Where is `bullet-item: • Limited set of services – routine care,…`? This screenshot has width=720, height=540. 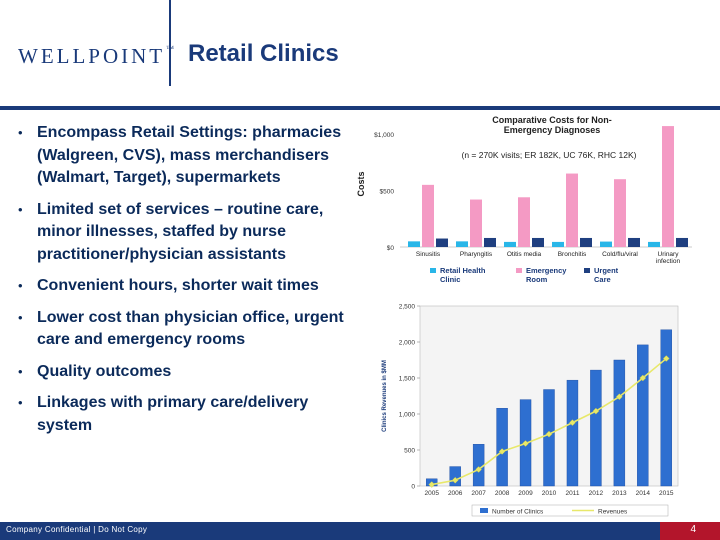 bullet-item: • Limited set of services – routine care,… is located at coordinates (184, 233).